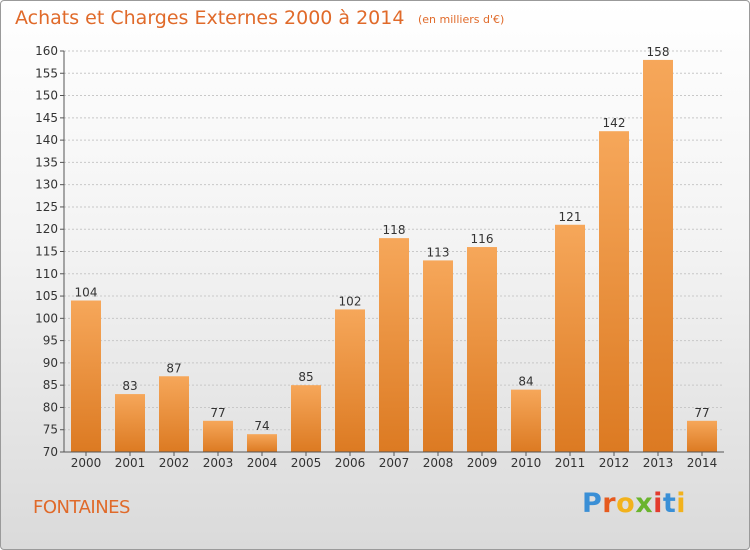  I want to click on y-tick-label: 105, so click(46, 296).